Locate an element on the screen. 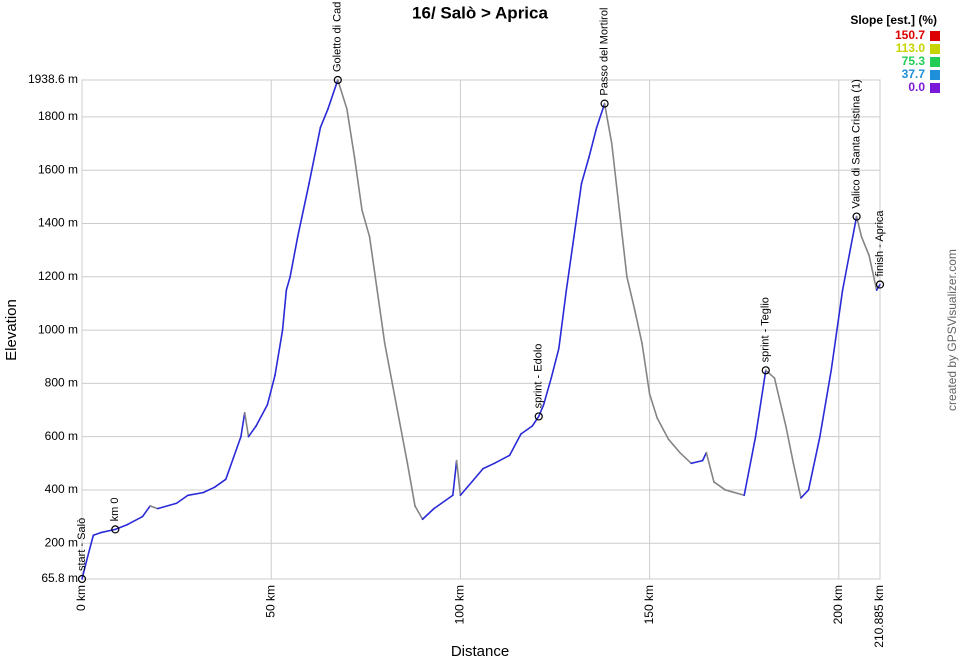  y-tick-label: 65.8 m is located at coordinates (59, 578).